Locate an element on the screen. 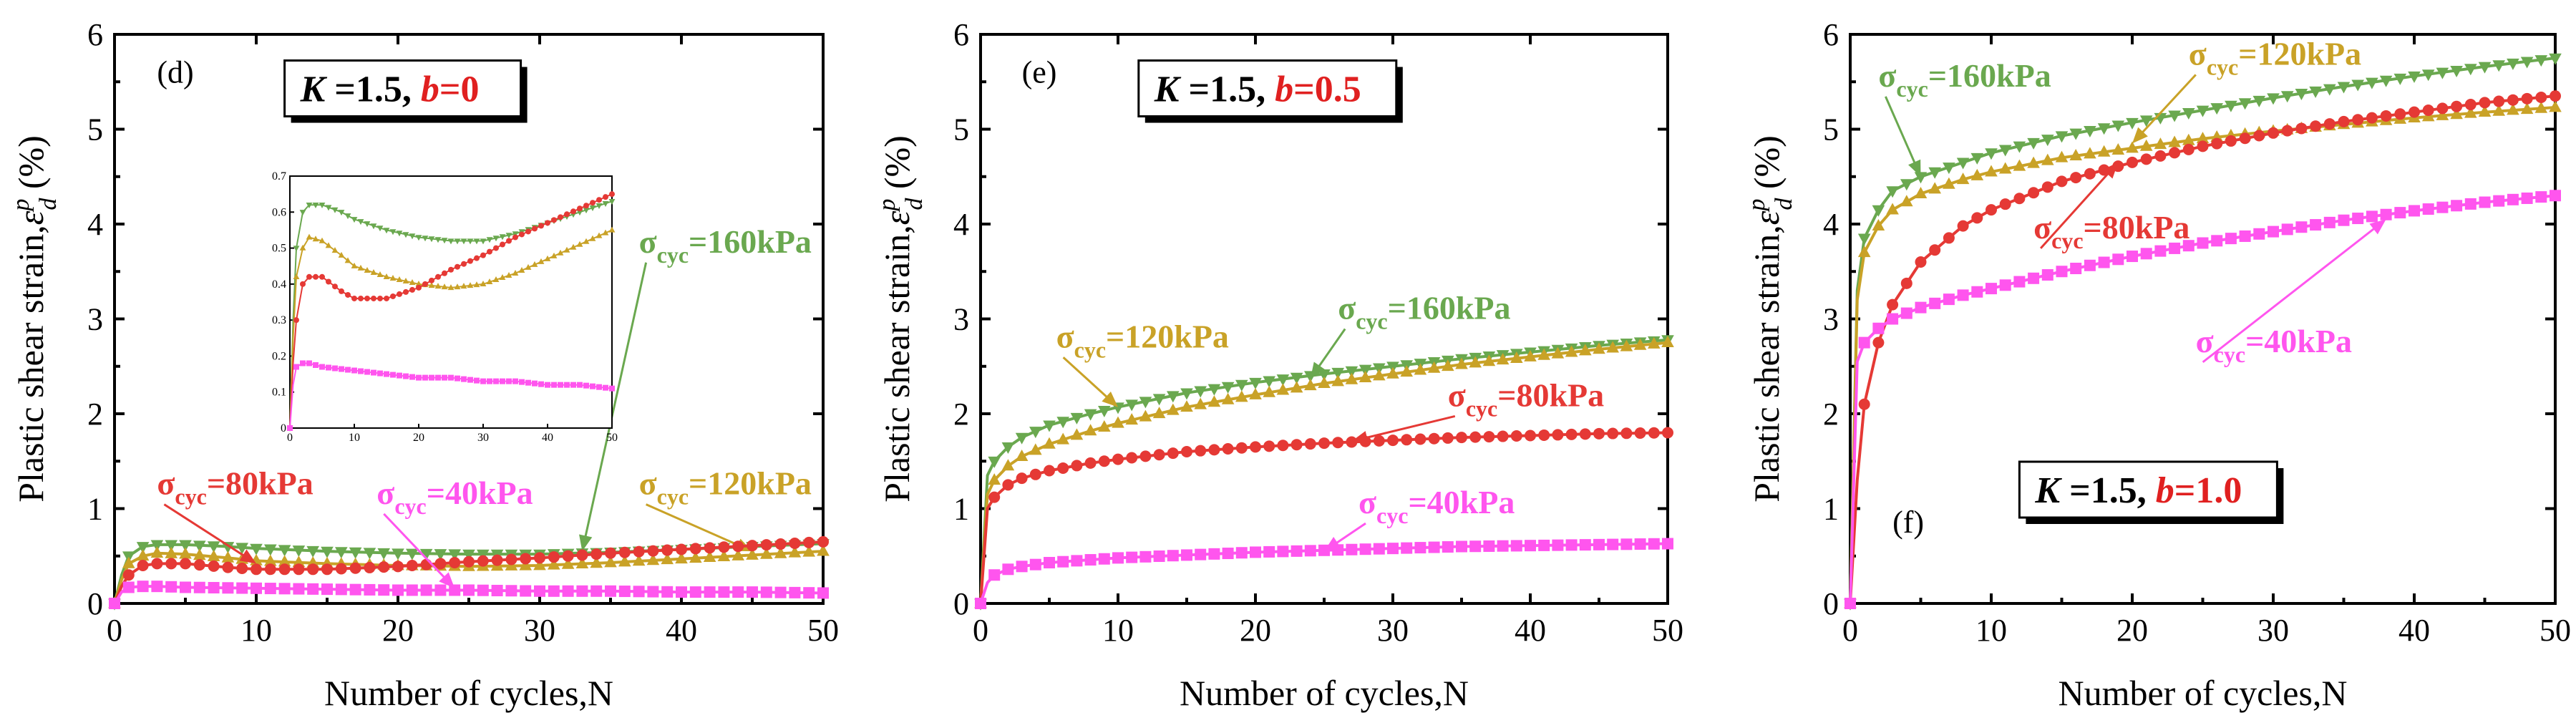 The image size is (2576, 728). series-label-160kPa: σcyc=160kPa is located at coordinates (725, 245).